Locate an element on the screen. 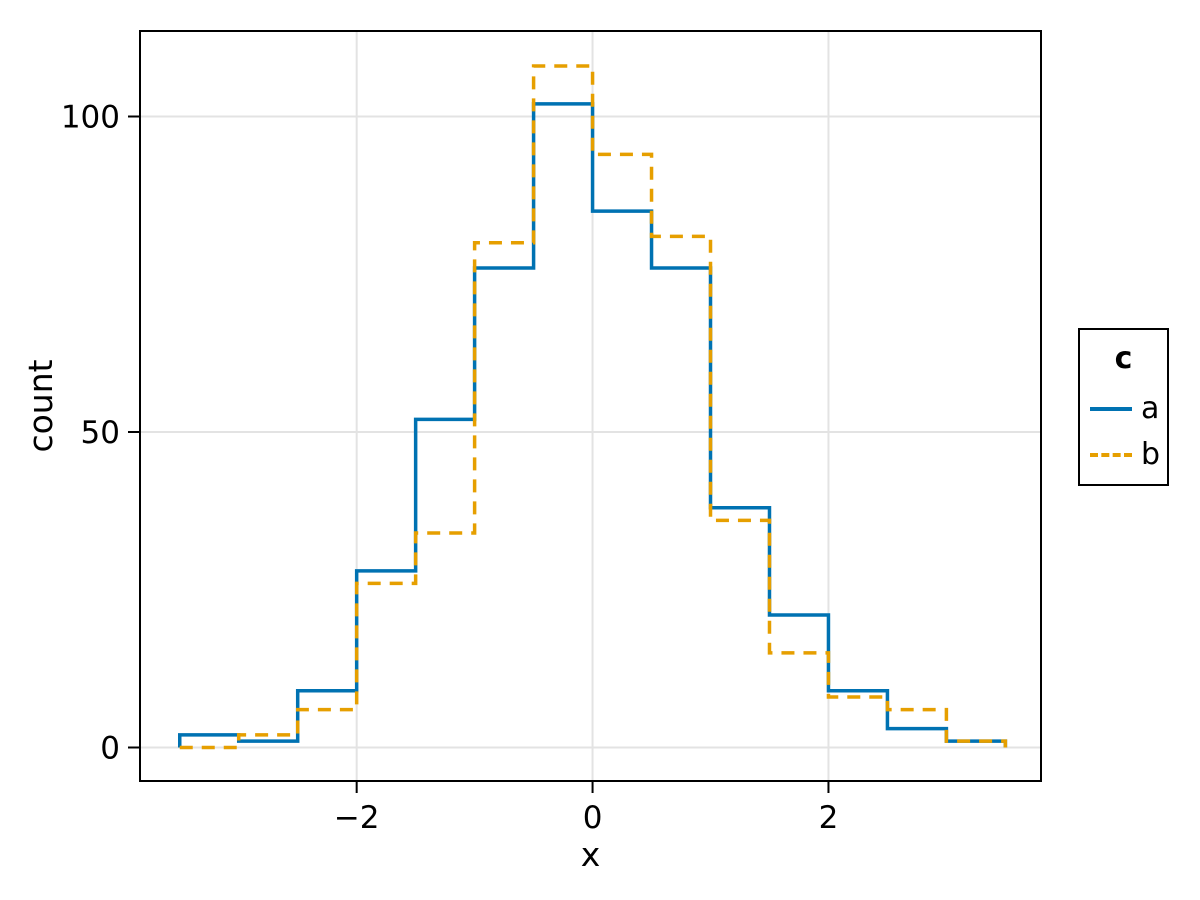 The image size is (1200, 900). legend-entry-a: a is located at coordinates (1124, 409).